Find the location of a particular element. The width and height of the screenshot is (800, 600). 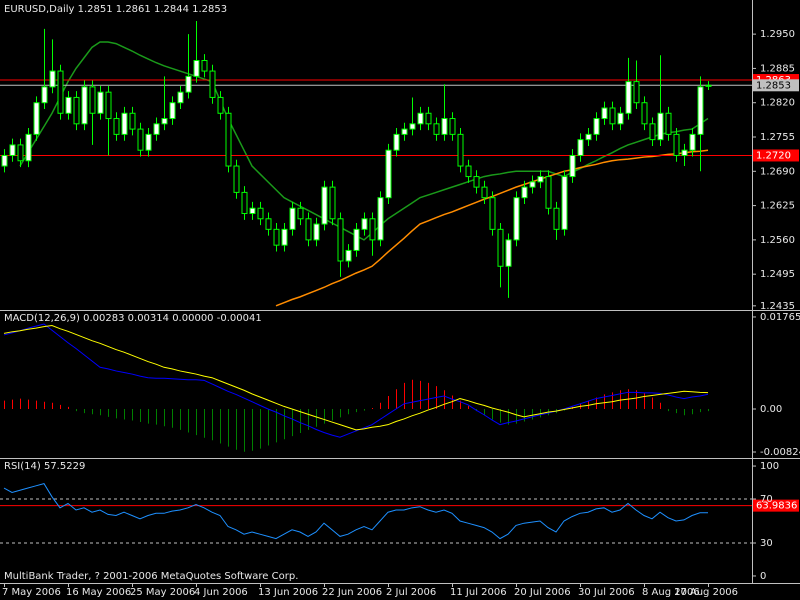

x-tick-label: 4 Jun 2006 is located at coordinates (221, 592).